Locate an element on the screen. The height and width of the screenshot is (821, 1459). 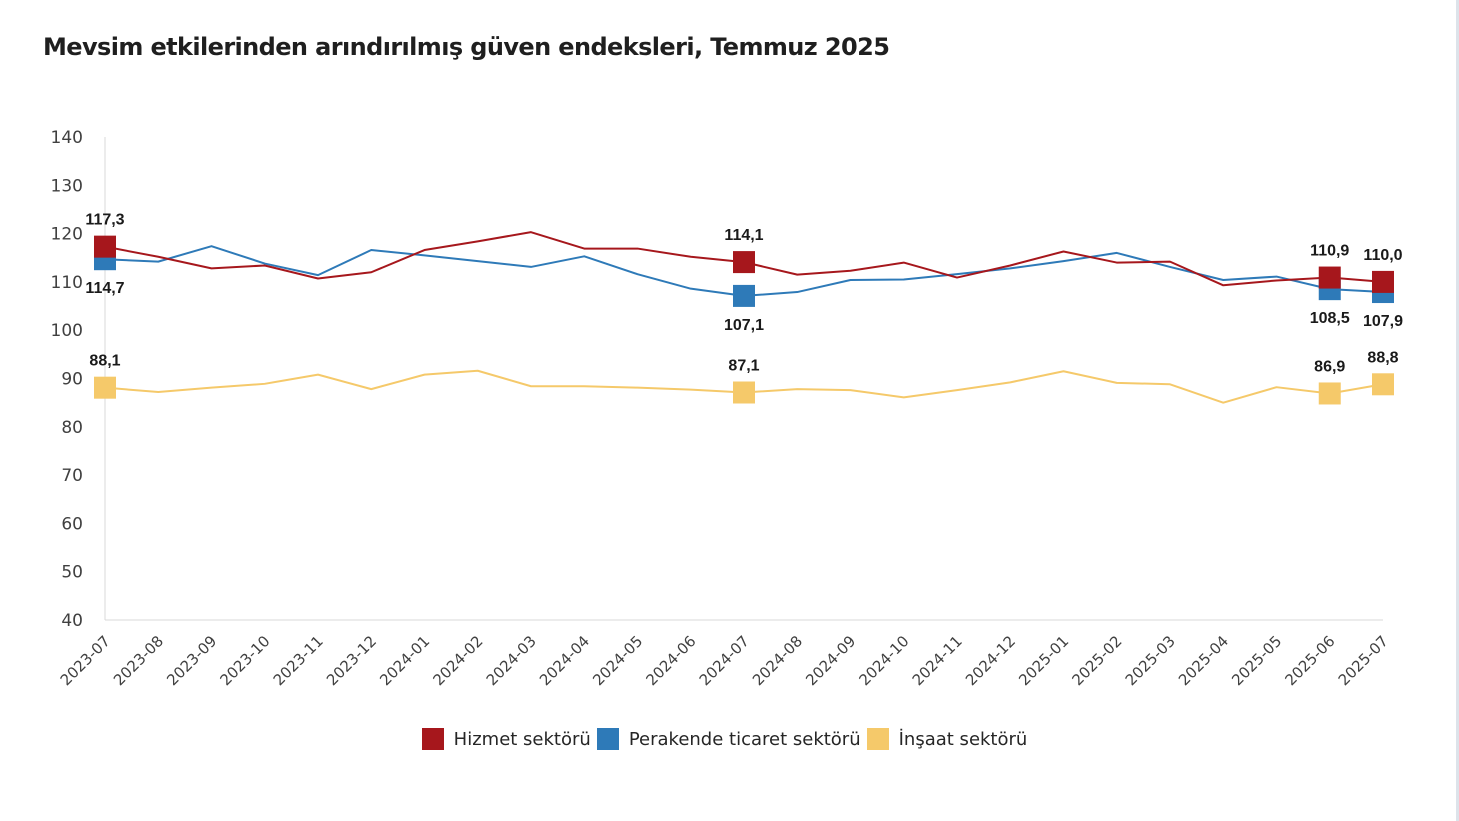
x-tick-label: 2023-08 is located at coordinates (138, 660).